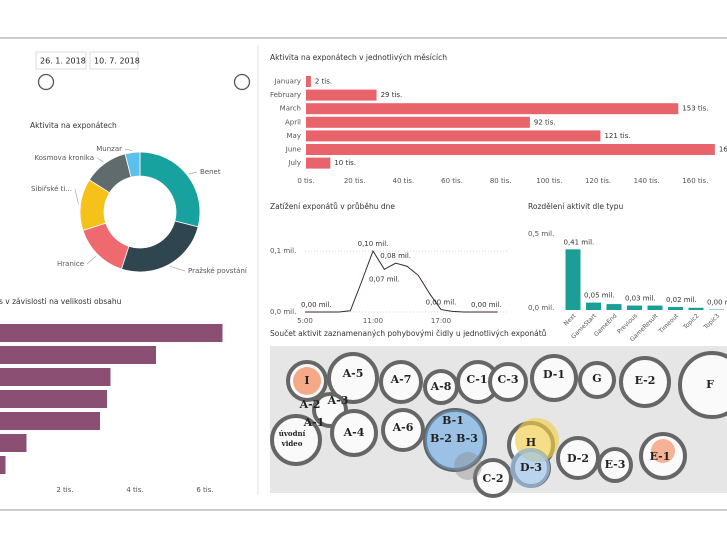 Image resolution: width=727 pixels, height=545 pixels. Describe the element at coordinates (332, 206) in the screenshot. I see `chart-title: Zatížení exponátů v průběhu dne` at that location.